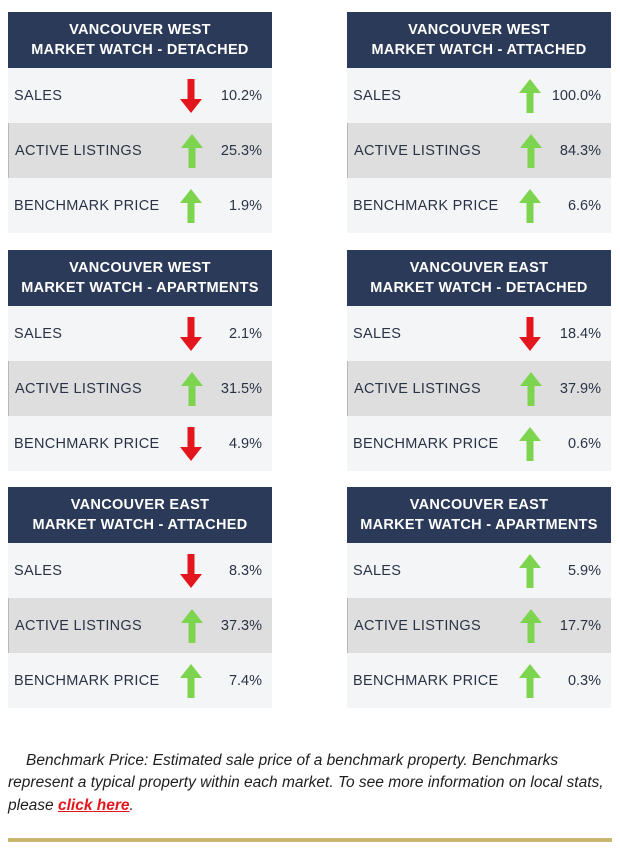 The height and width of the screenshot is (860, 620). I want to click on card-header: VANCOUVER EAST MARKET WATCH - ATTACHED, so click(140, 515).